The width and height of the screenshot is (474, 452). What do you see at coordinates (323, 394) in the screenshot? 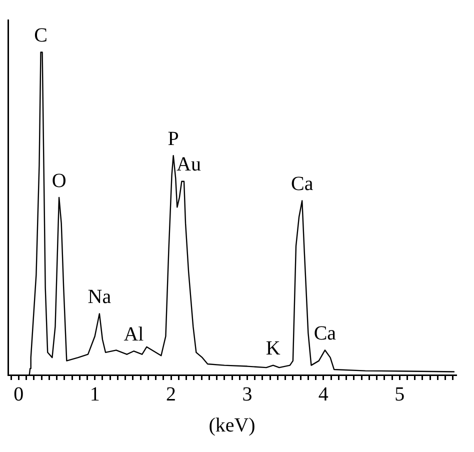
I see `x-tick-label: 4` at bounding box center [323, 394].